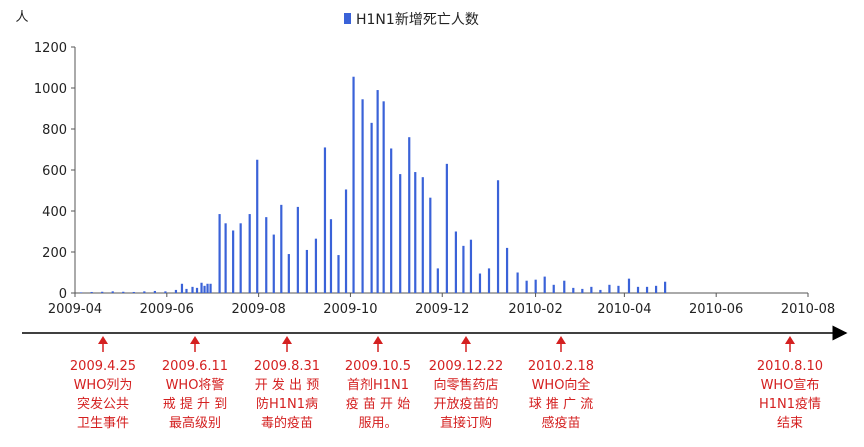 Image resolution: width=864 pixels, height=447 pixels. What do you see at coordinates (287, 385) in the screenshot?
I see `event-description-line: 开 发 出 预` at bounding box center [287, 385].